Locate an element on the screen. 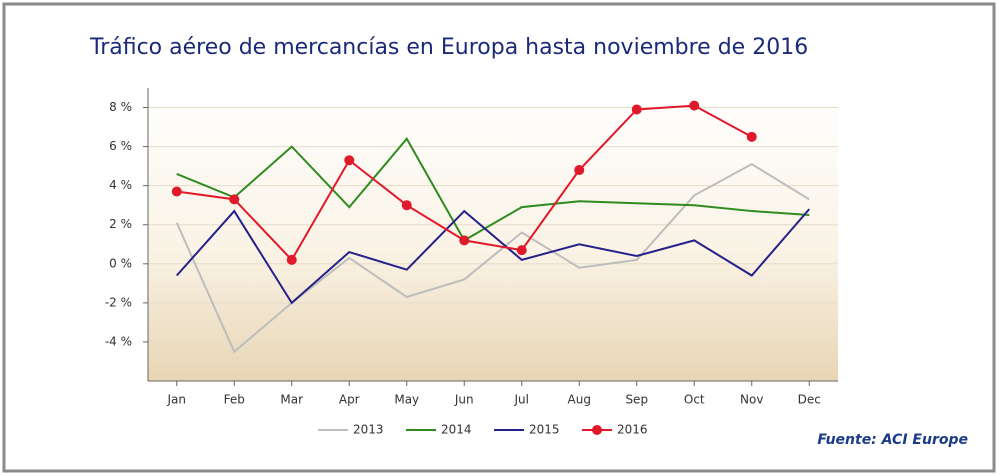  y-tick-label: 8 % is located at coordinates (120, 107).